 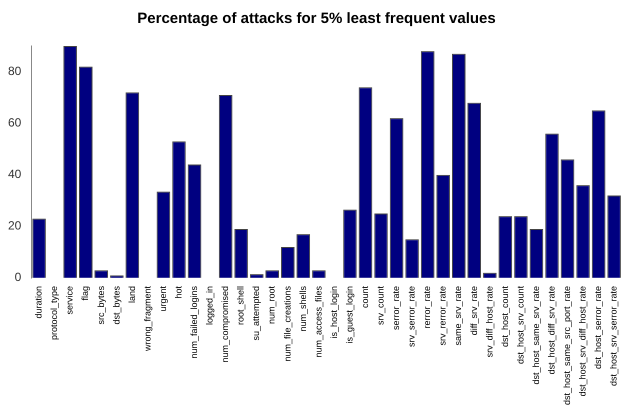 I want to click on x-tick-label: is_host_login, so click(x=333, y=312).